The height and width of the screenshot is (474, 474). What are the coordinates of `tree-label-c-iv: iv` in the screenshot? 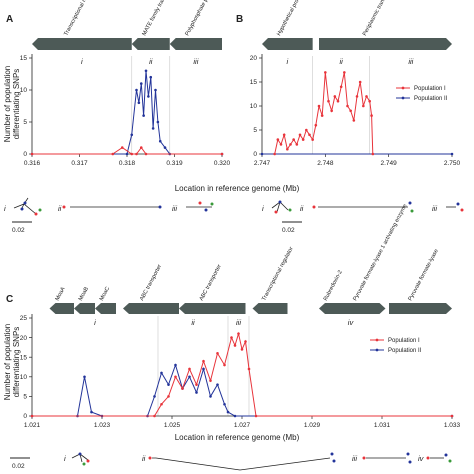 It's located at (421, 458).